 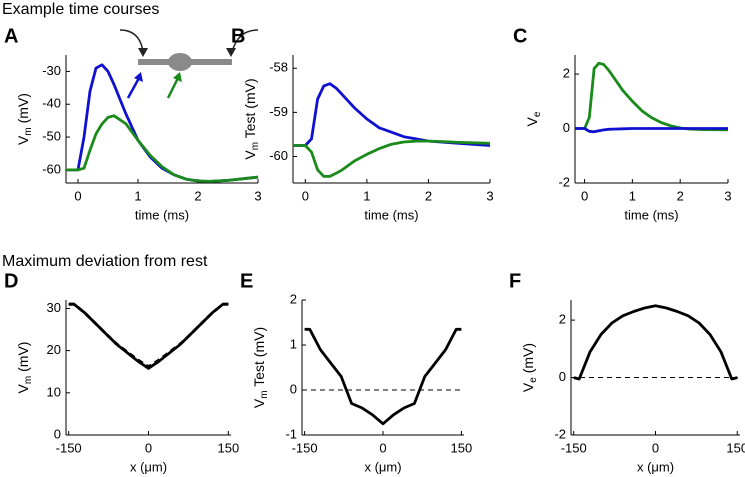 I want to click on y-tick-label: -58, so click(x=278, y=67).